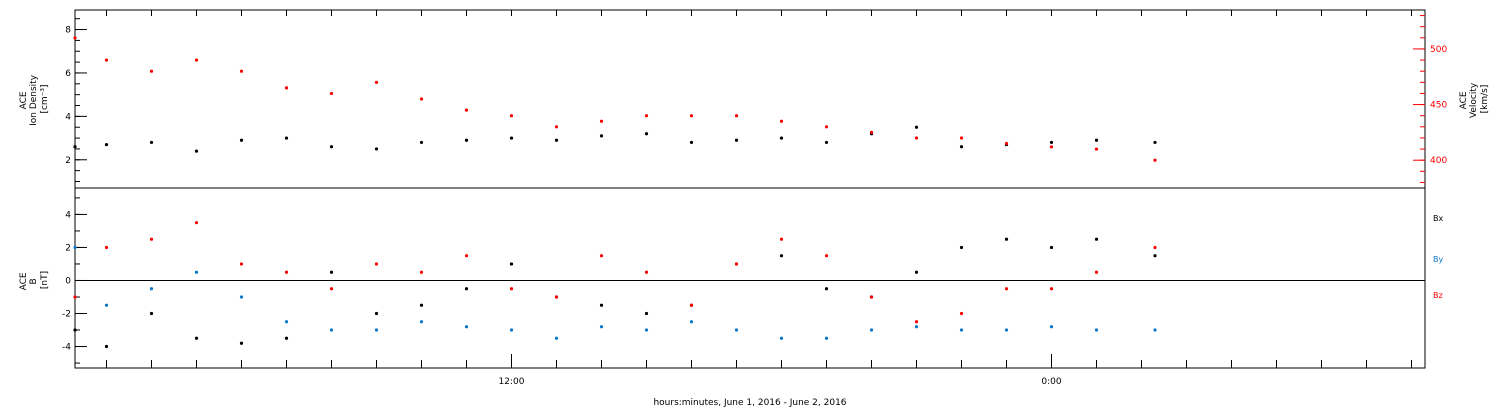 The height and width of the screenshot is (410, 1500). Describe the element at coordinates (24, 281) in the screenshot. I see `bottom-left-label-line-1: ACE` at that location.